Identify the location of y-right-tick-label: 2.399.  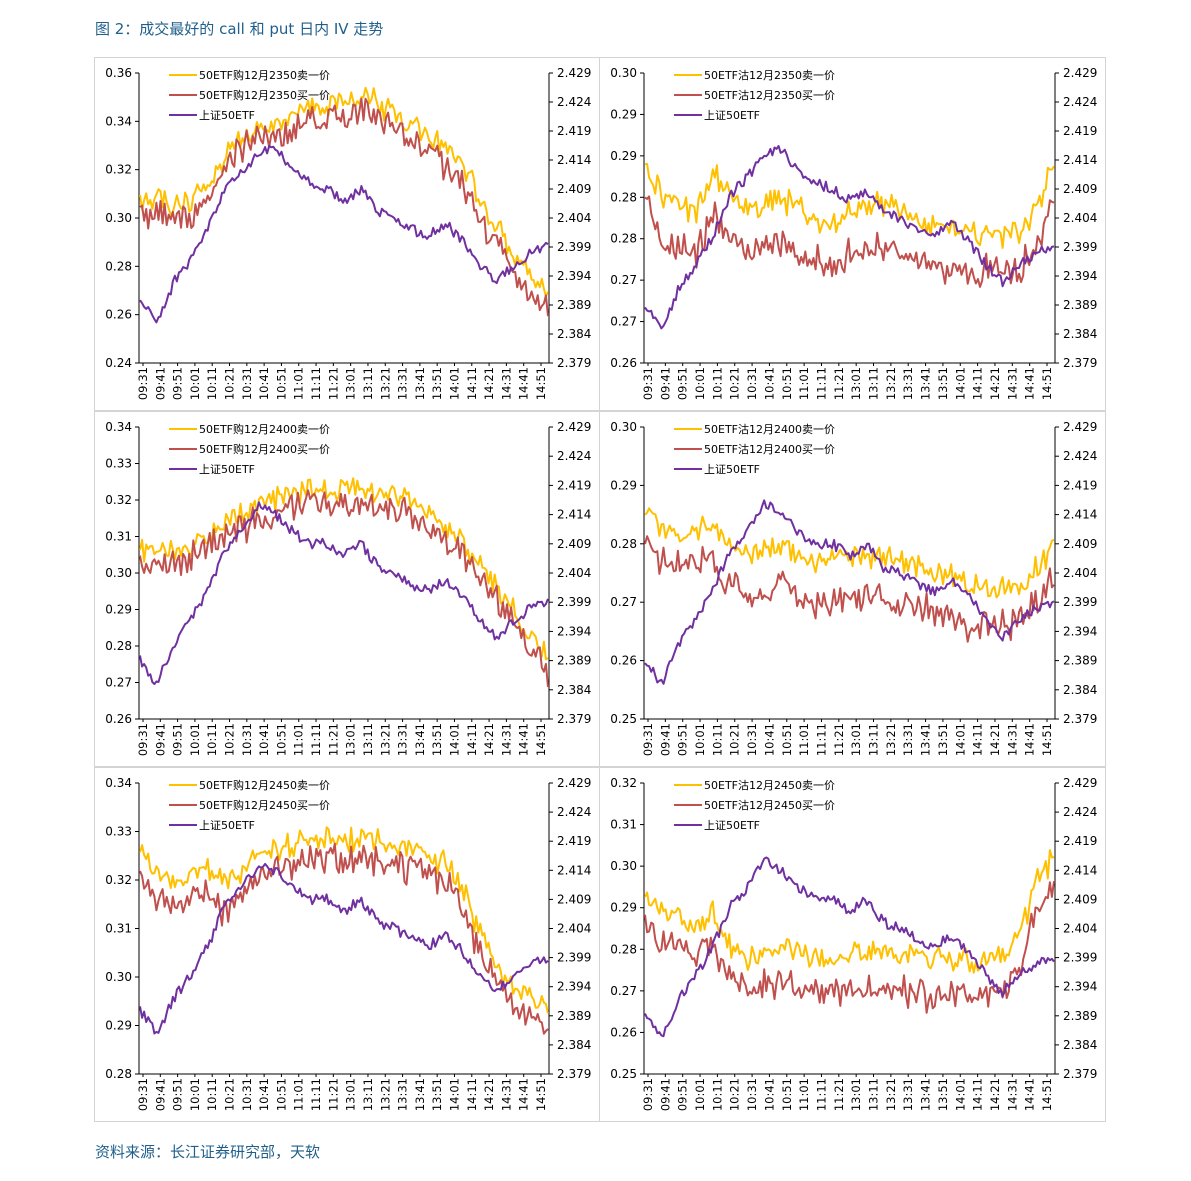
(1080, 602).